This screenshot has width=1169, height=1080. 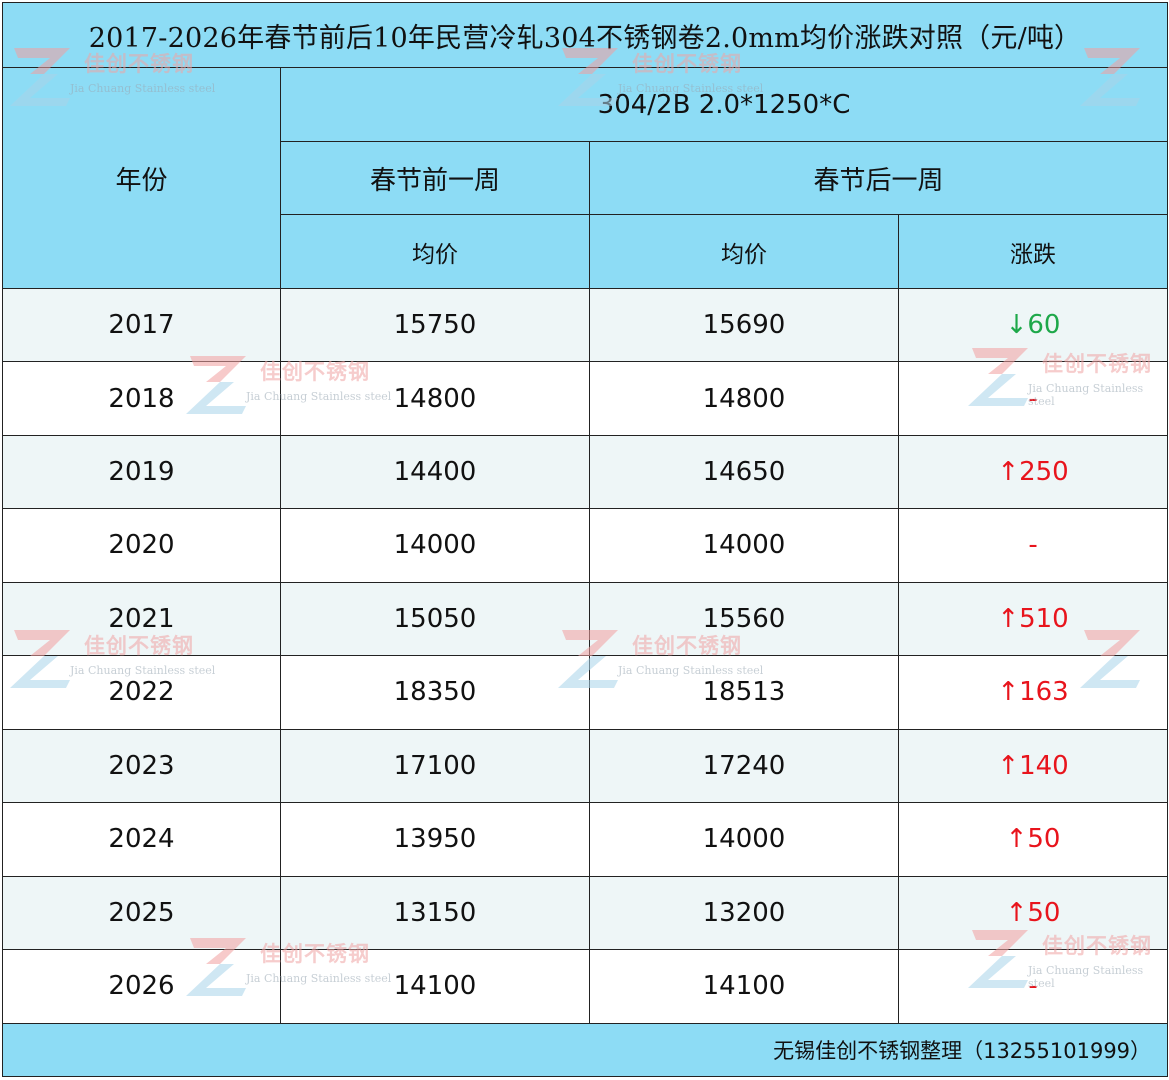 I want to click on before-price-cell: 14800, so click(x=435, y=398).